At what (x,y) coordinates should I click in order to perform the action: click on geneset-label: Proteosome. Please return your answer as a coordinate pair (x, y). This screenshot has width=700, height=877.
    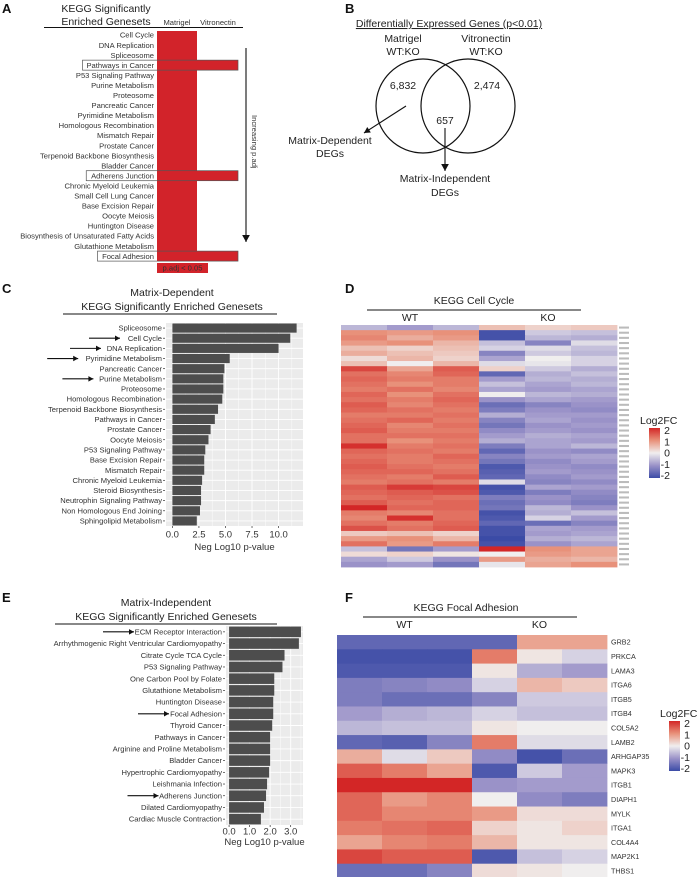
    Looking at the image, I should click on (133, 95).